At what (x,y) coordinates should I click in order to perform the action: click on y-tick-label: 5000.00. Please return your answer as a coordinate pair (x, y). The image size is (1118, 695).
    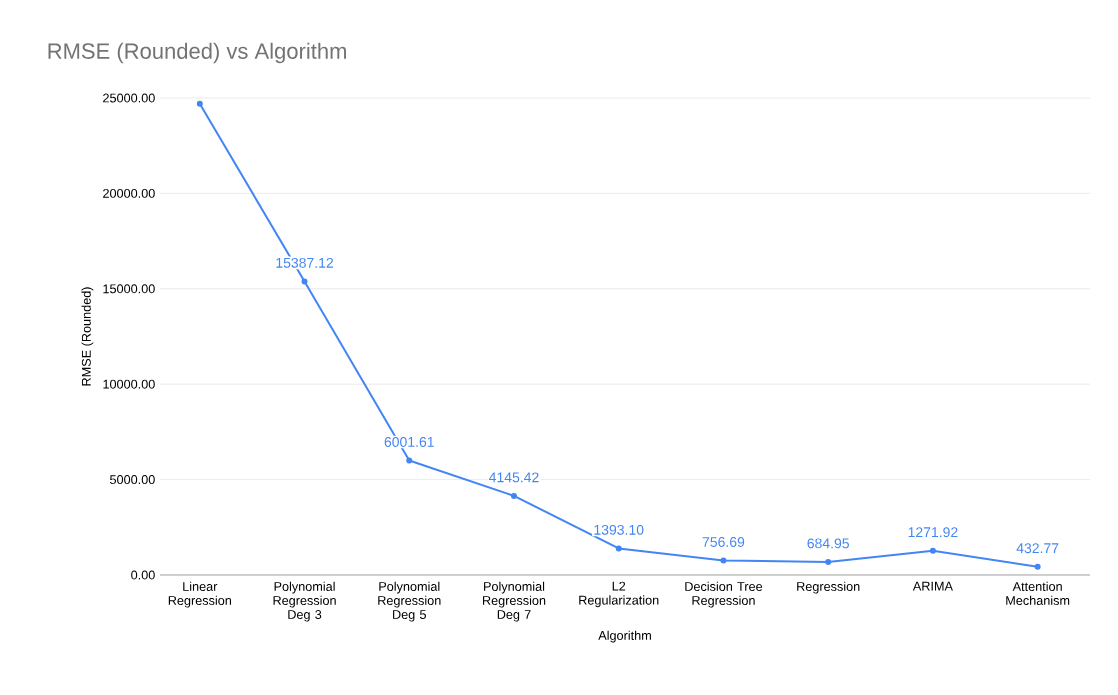
    Looking at the image, I should click on (132, 480).